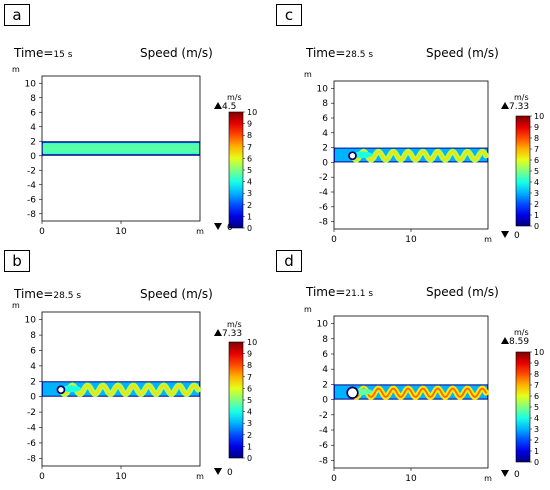  Describe the element at coordinates (43, 53) in the screenshot. I see `time-readout: Time=15 s` at that location.